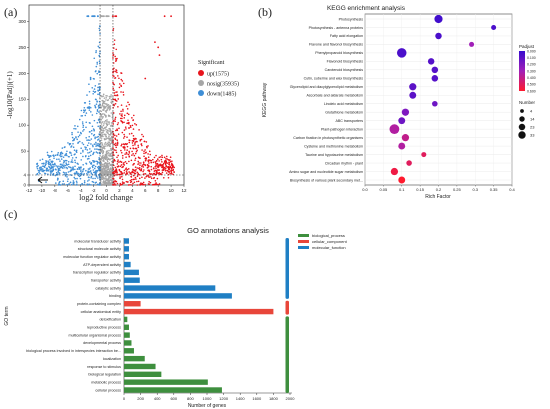 This screenshot has width=550, height=409. Describe the element at coordinates (291, 398) in the screenshot. I see `go-x-tick-label: 2000` at that location.